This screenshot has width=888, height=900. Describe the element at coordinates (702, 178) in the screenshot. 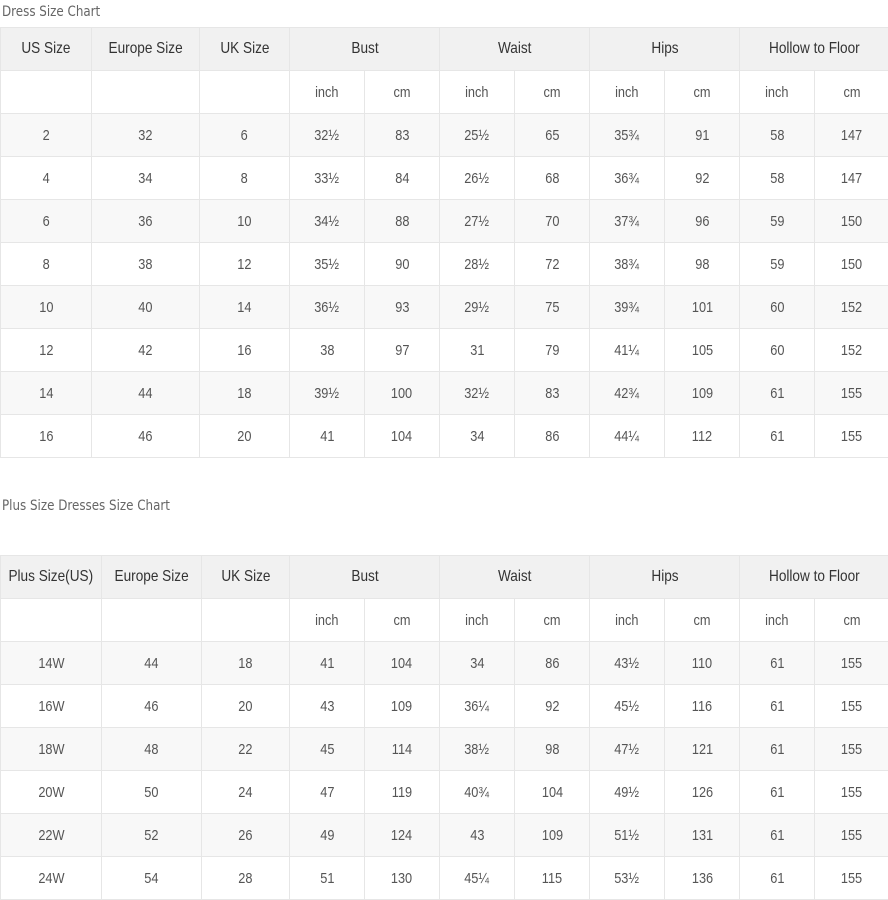

I see `table-cell: 92` at that location.